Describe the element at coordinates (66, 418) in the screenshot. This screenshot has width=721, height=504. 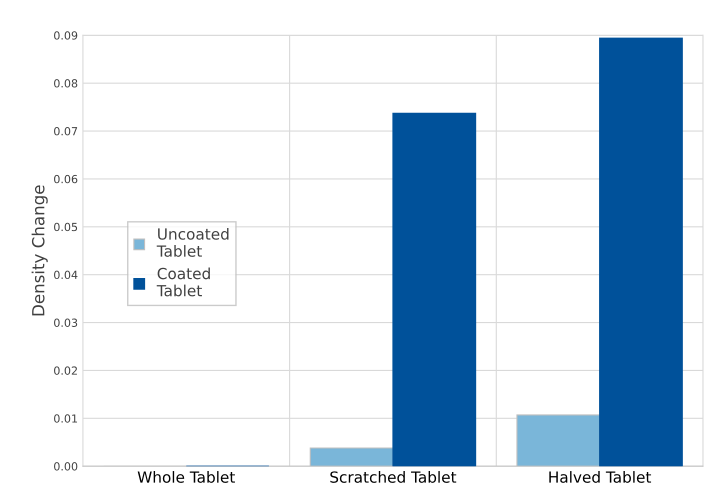
I see `y-tick-label: 0.01` at that location.